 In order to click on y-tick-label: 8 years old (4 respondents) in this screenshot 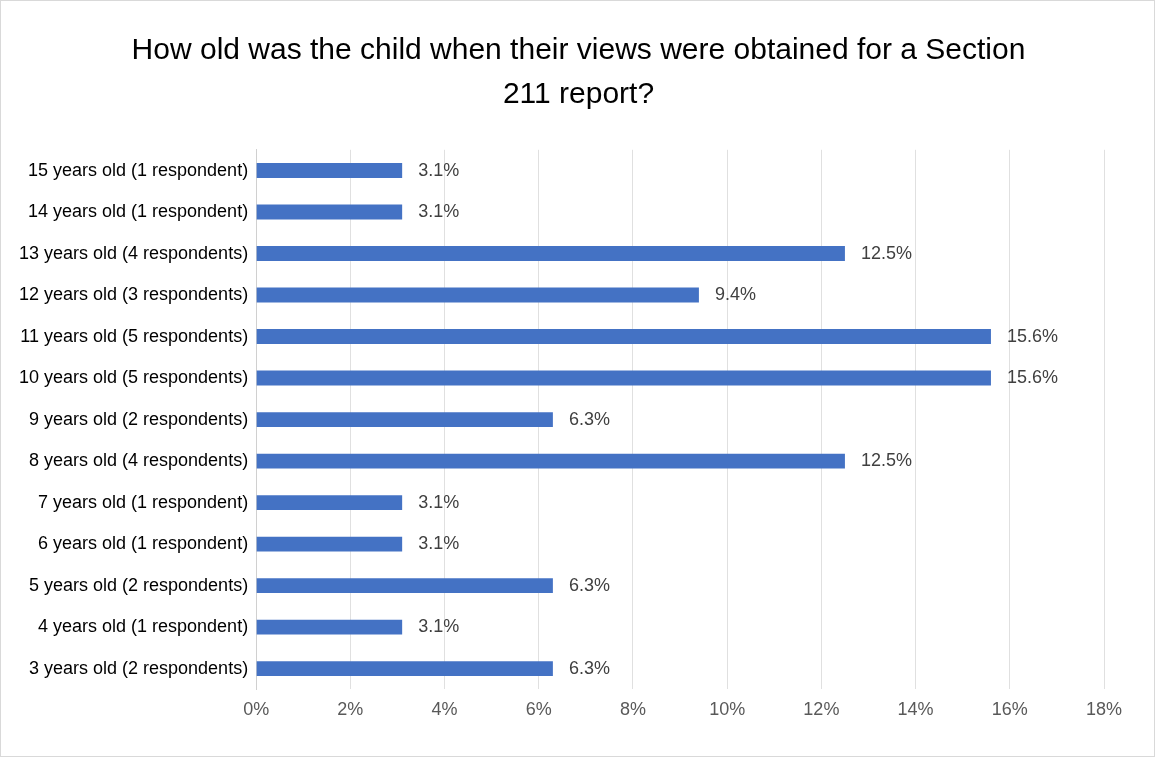, I will do `click(139, 460)`.